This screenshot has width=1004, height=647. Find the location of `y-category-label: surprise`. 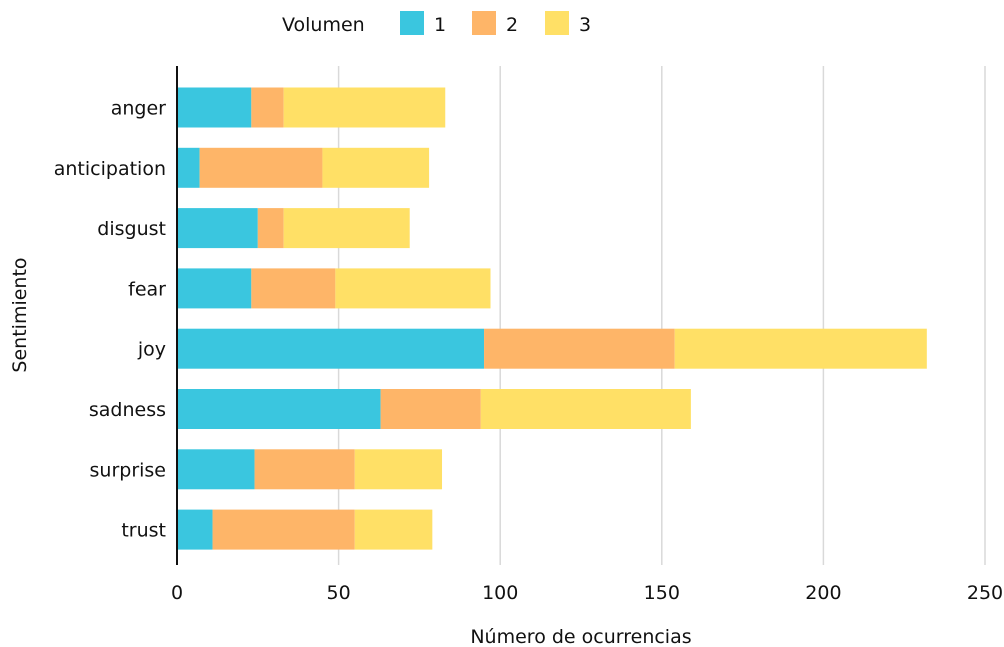

y-category-label: surprise is located at coordinates (128, 470).